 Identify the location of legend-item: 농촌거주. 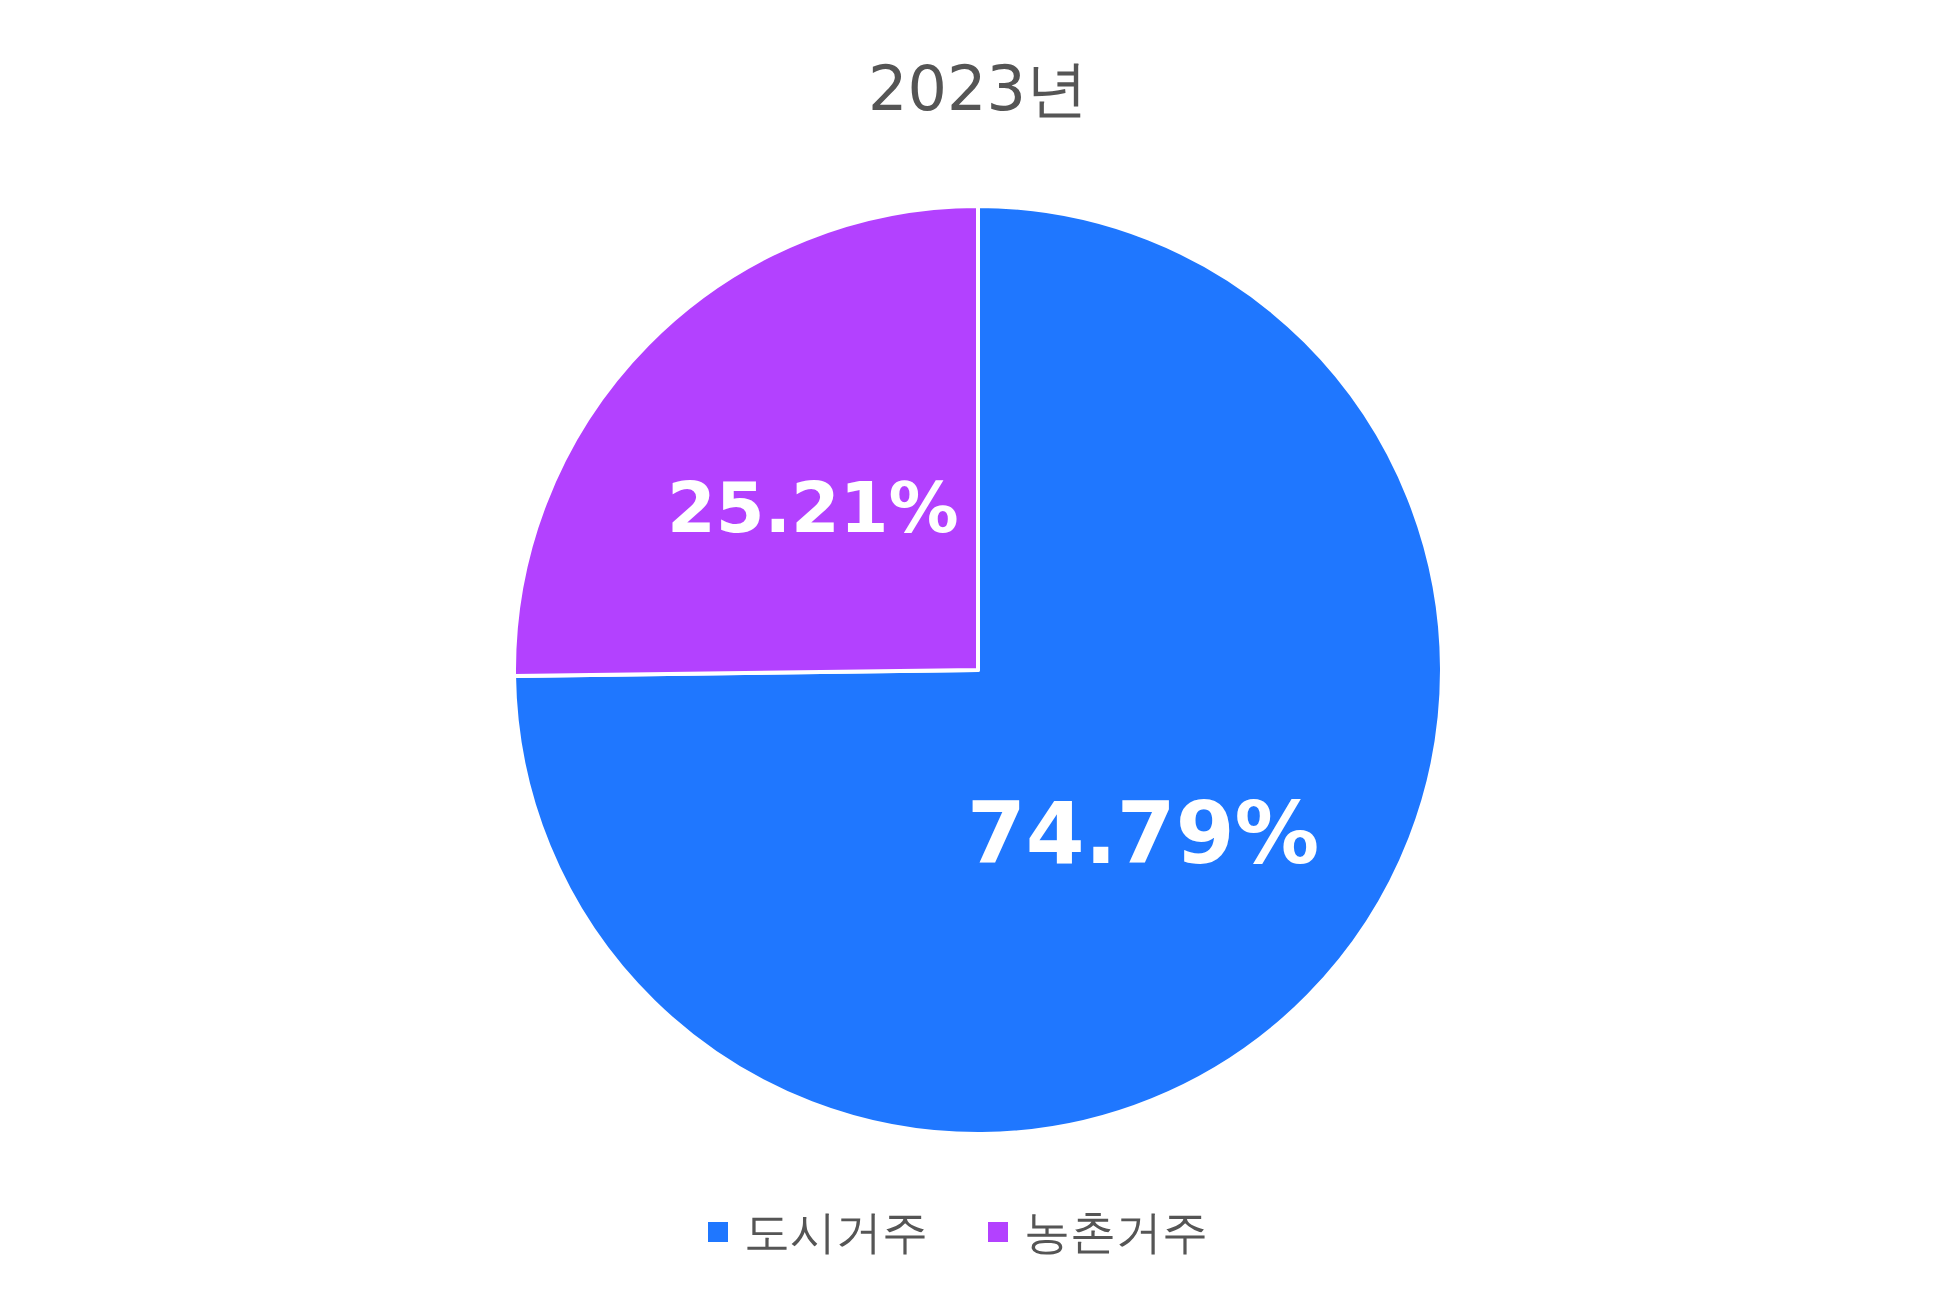
(1098, 1232).